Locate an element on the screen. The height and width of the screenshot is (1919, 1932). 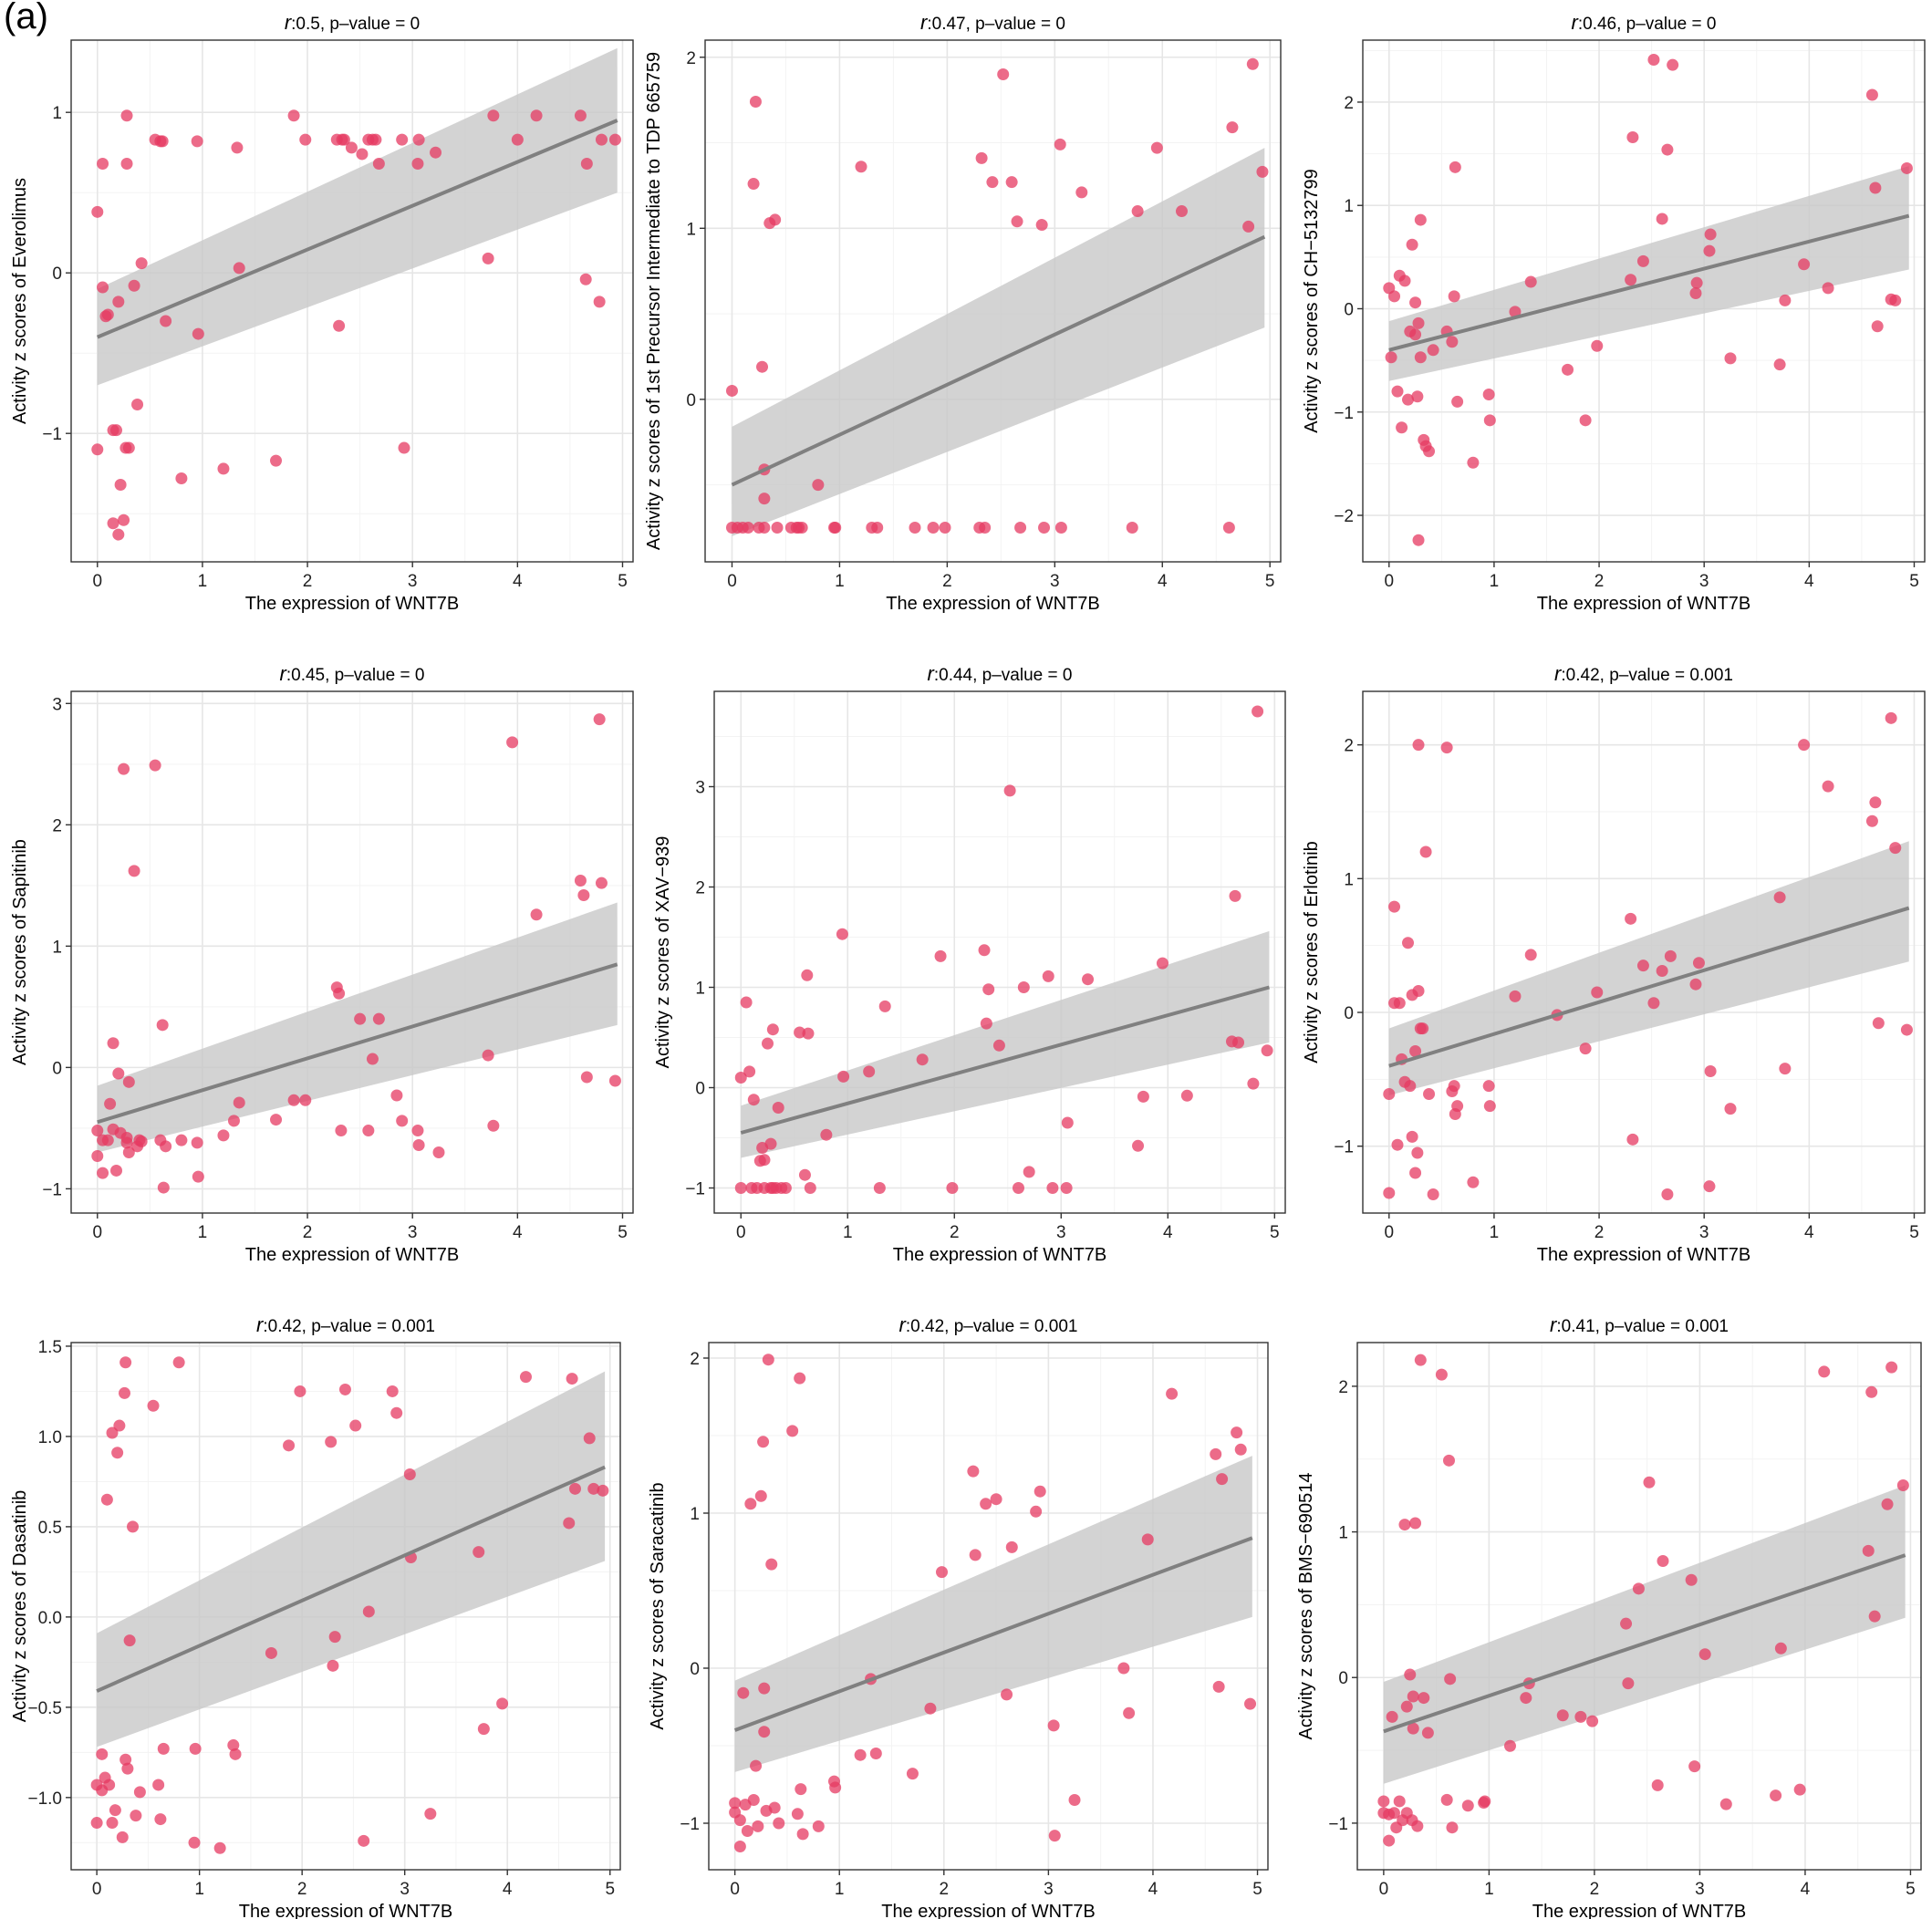
y-tick-label: 0.5 is located at coordinates (50, 1528).